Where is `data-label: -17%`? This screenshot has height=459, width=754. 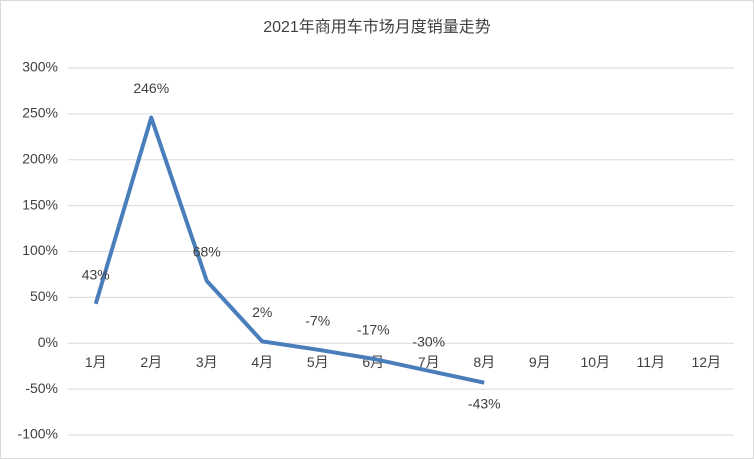 data-label: -17% is located at coordinates (373, 330).